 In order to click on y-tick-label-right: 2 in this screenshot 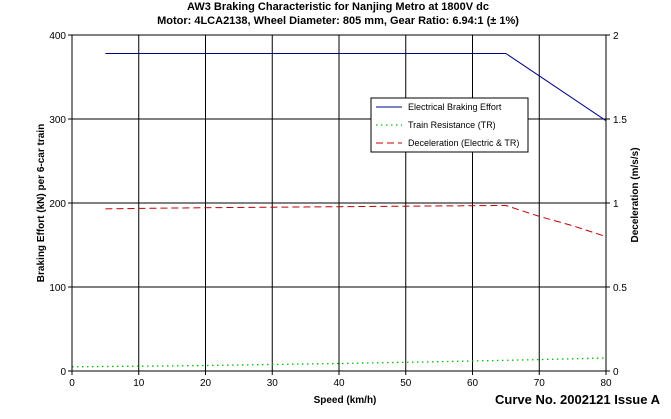, I will do `click(616, 36)`.